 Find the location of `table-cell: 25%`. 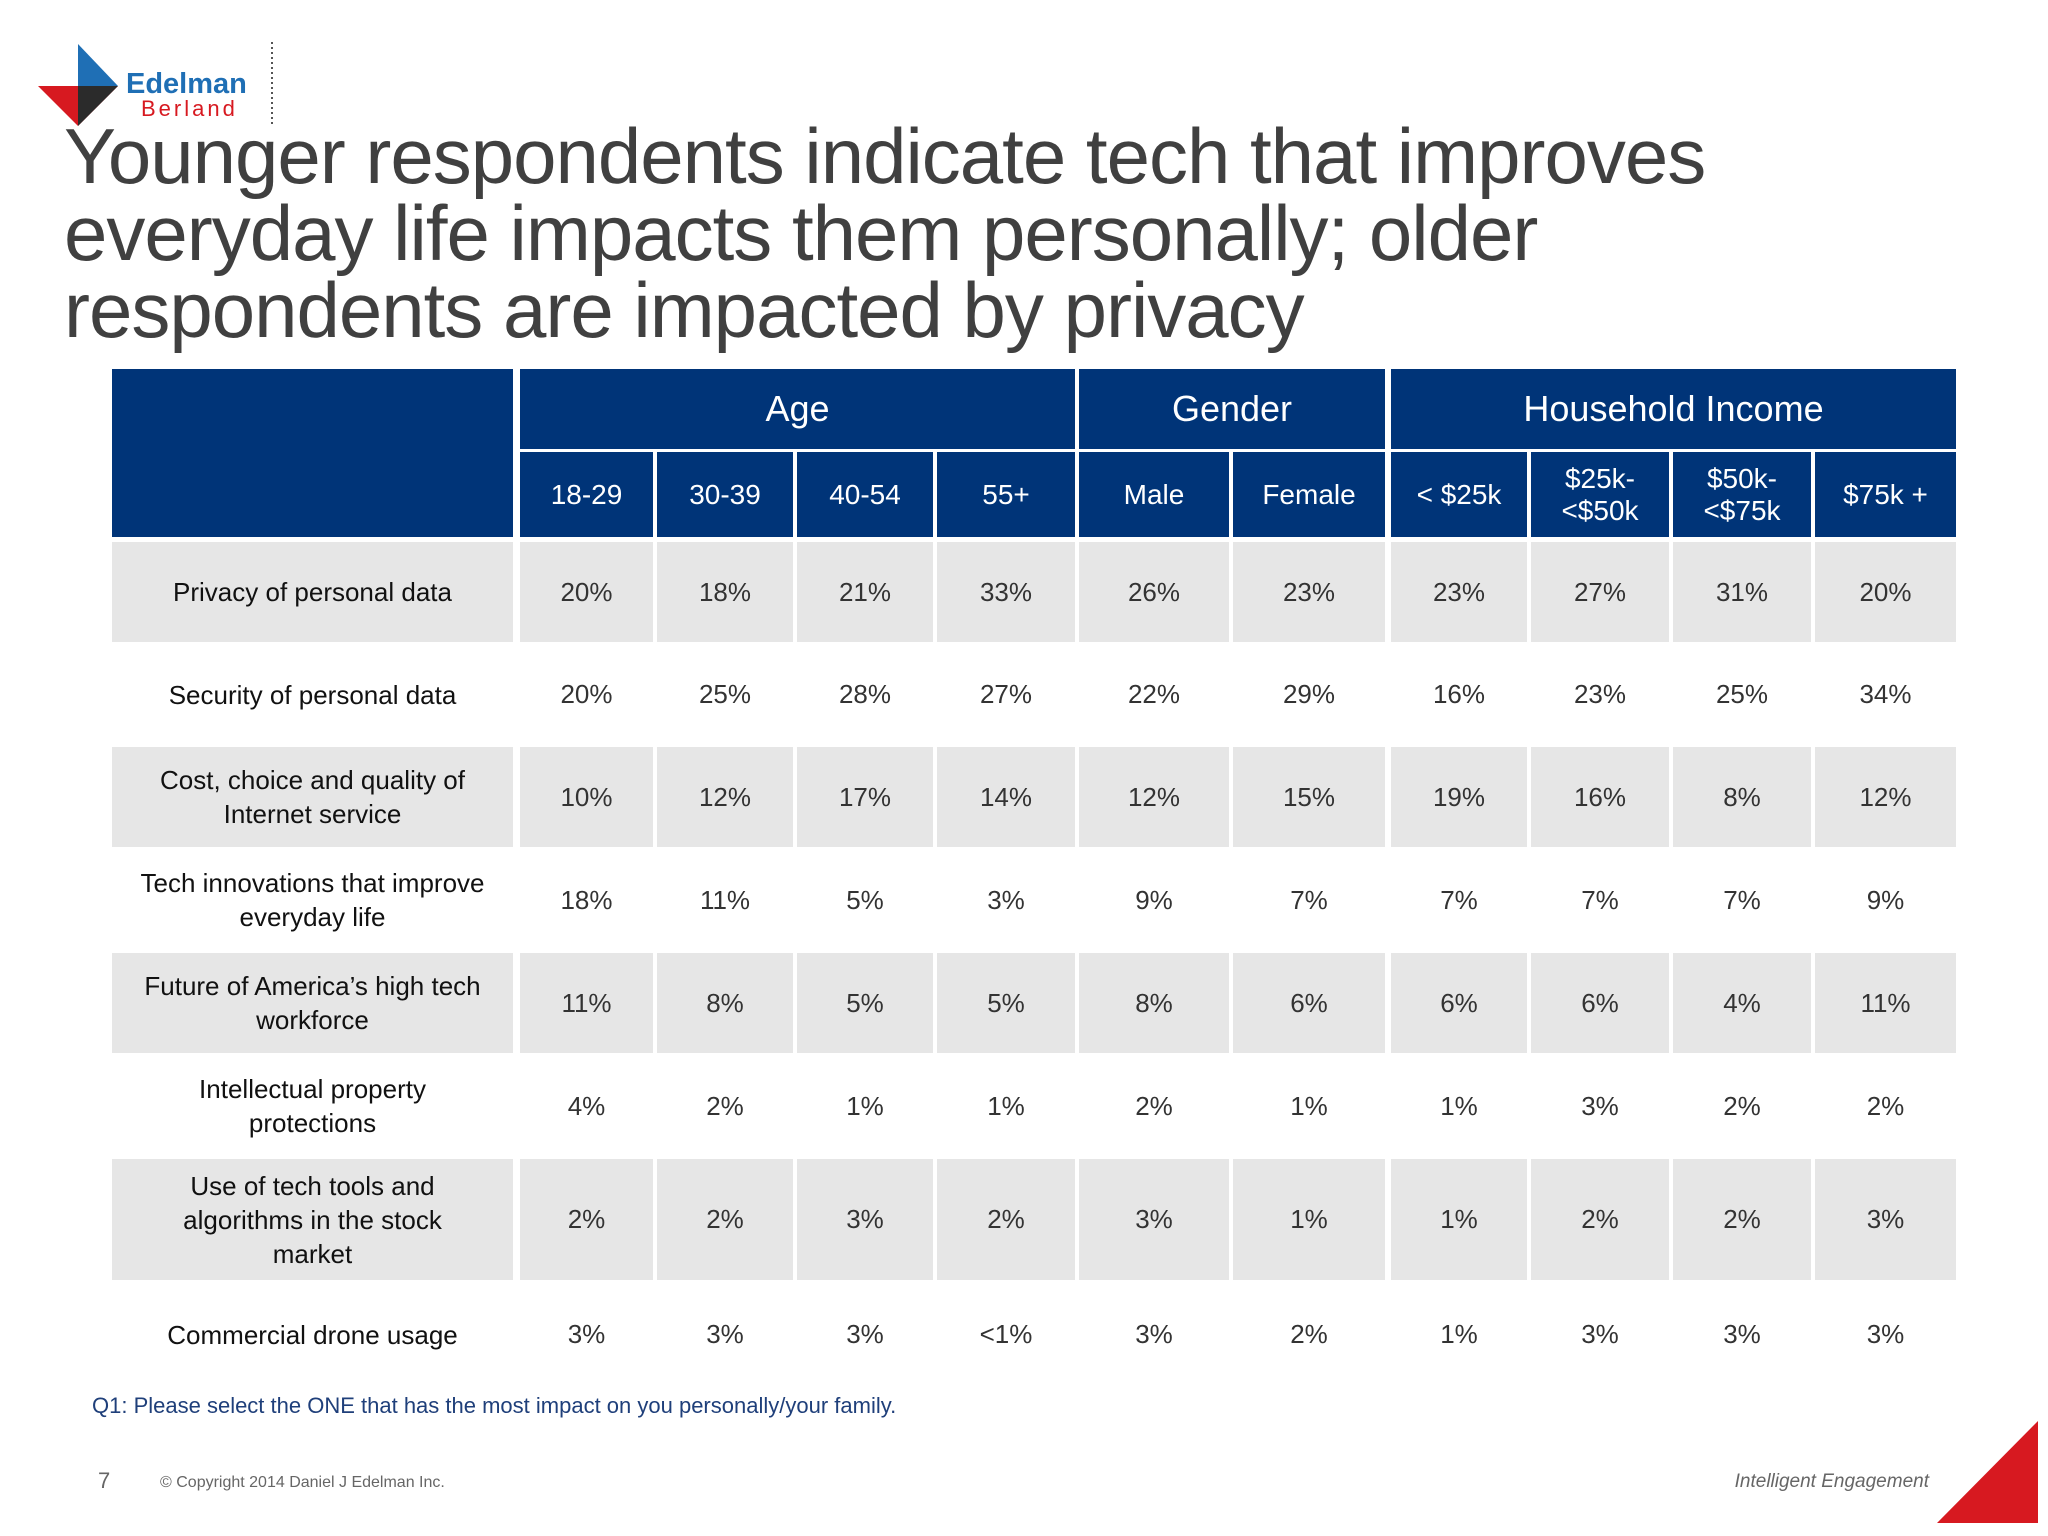

table-cell: 25% is located at coordinates (725, 694).